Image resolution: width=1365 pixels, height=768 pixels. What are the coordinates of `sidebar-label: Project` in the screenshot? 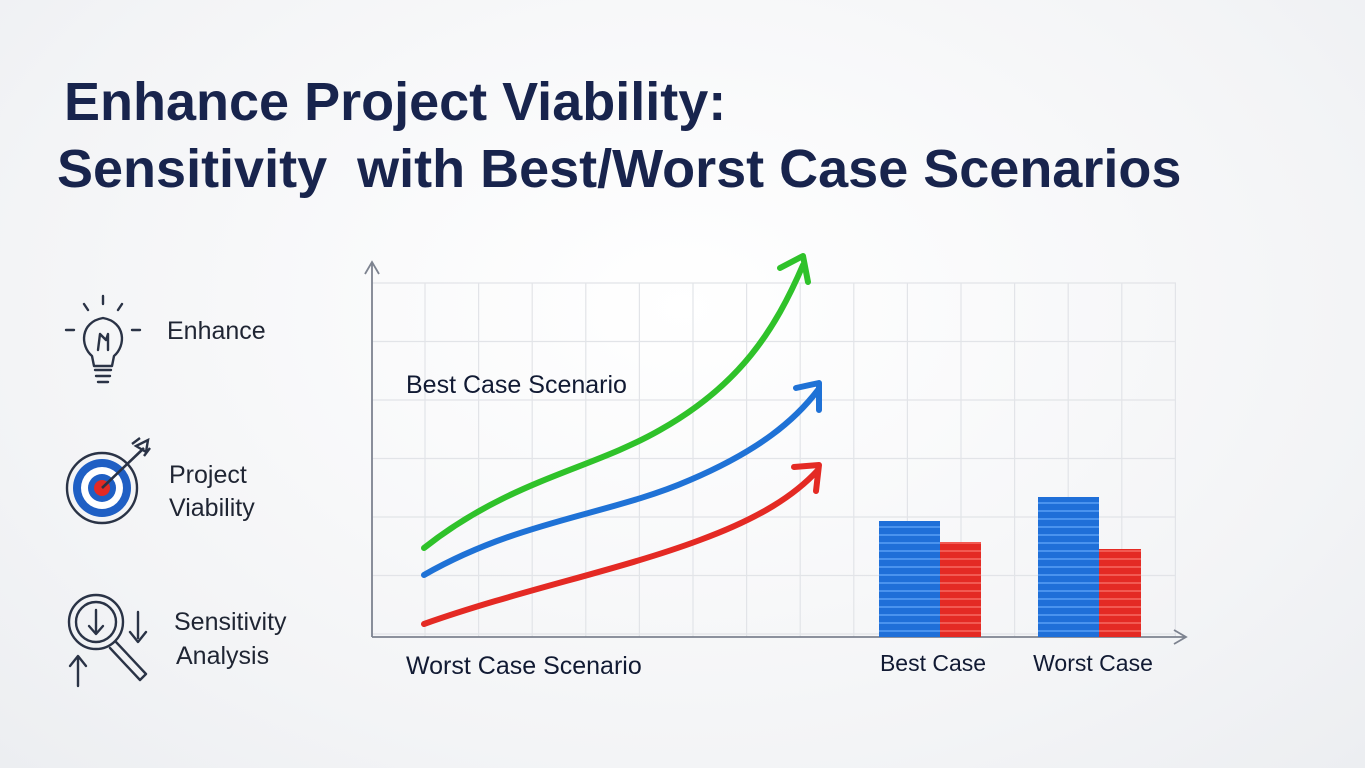 It's located at (208, 475).